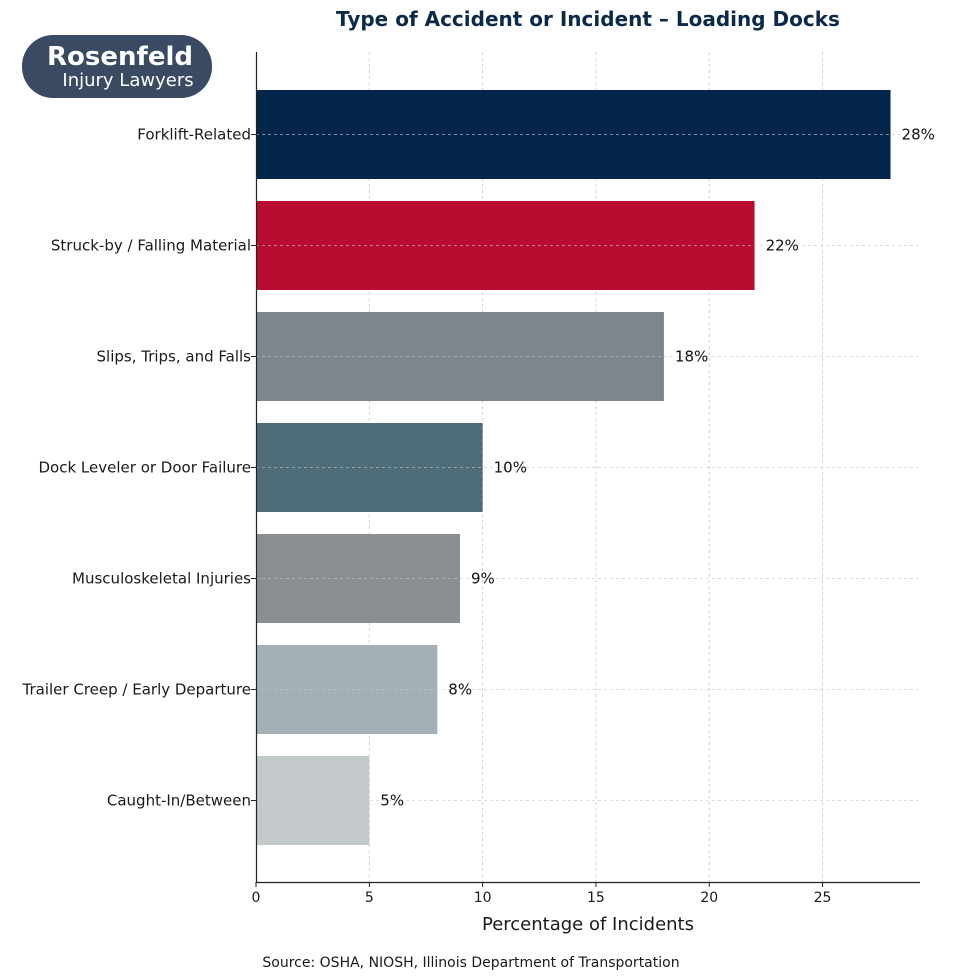 The image size is (980, 980). What do you see at coordinates (460, 690) in the screenshot?
I see `value-label: 8%` at bounding box center [460, 690].